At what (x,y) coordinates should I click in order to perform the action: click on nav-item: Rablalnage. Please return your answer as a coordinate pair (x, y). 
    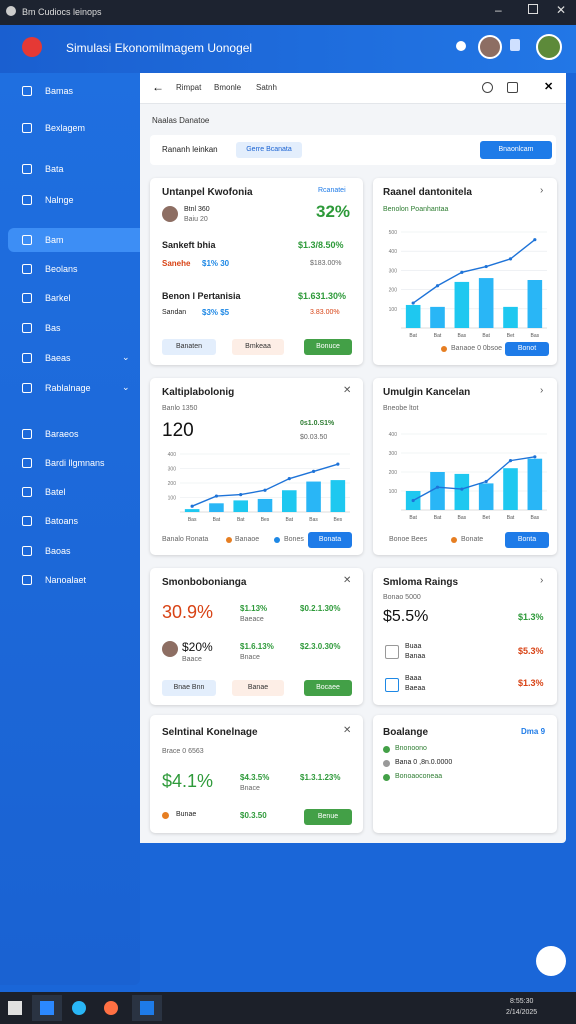
    Looking at the image, I should click on (68, 388).